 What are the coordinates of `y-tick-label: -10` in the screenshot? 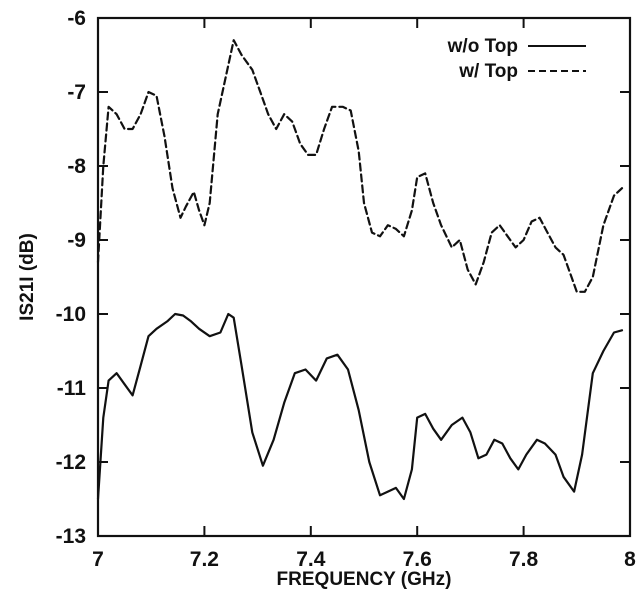 It's located at (71, 314).